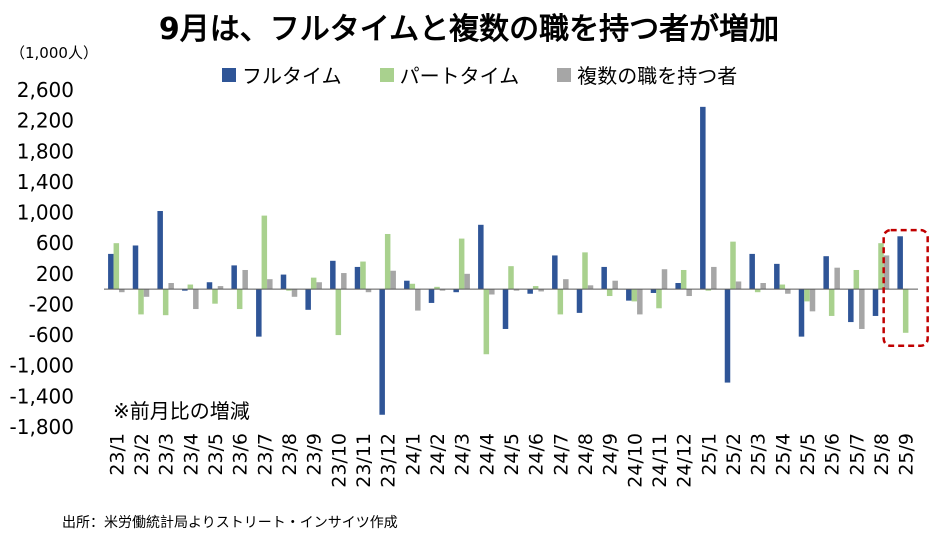  Describe the element at coordinates (635, 460) in the screenshot. I see `x-tick-label: 24/10` at that location.